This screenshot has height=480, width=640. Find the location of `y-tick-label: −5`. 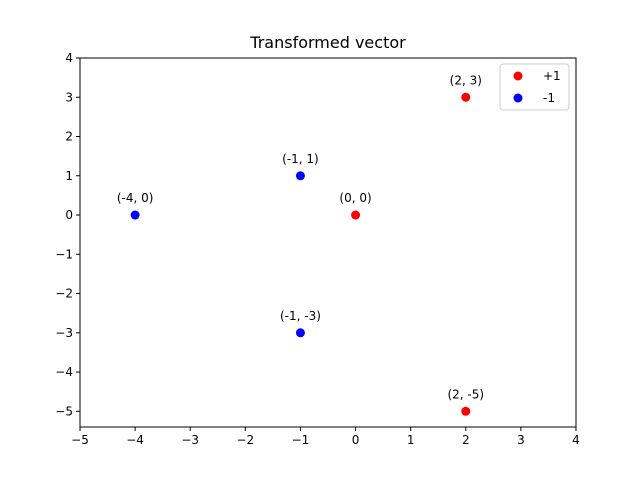

y-tick-label: −5 is located at coordinates (64, 411).